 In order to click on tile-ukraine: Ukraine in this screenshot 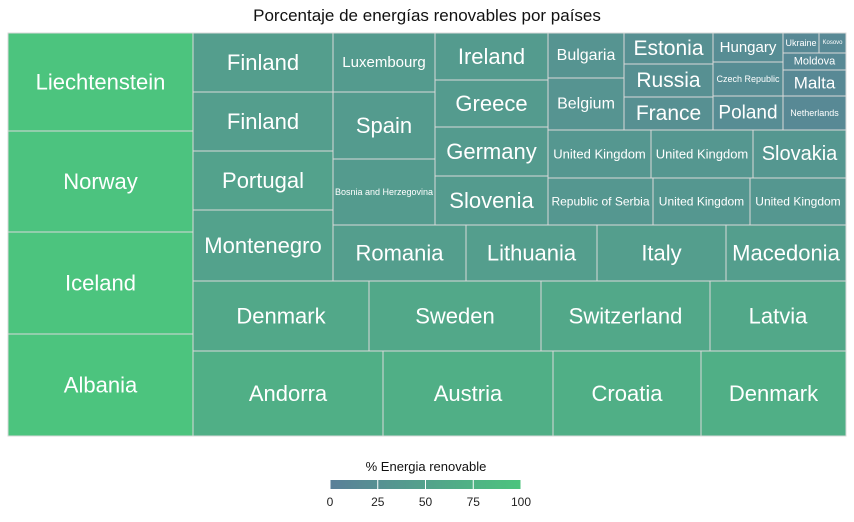, I will do `click(801, 43)`.